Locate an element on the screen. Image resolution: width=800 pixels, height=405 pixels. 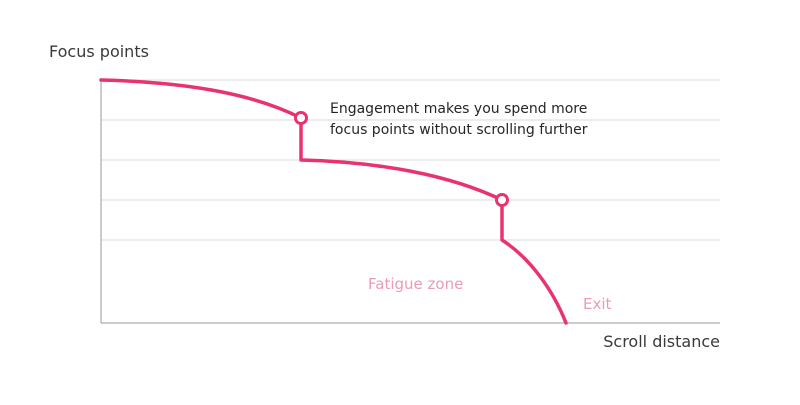
annotation-line-2: focus points without scrolling further is located at coordinates (459, 130).